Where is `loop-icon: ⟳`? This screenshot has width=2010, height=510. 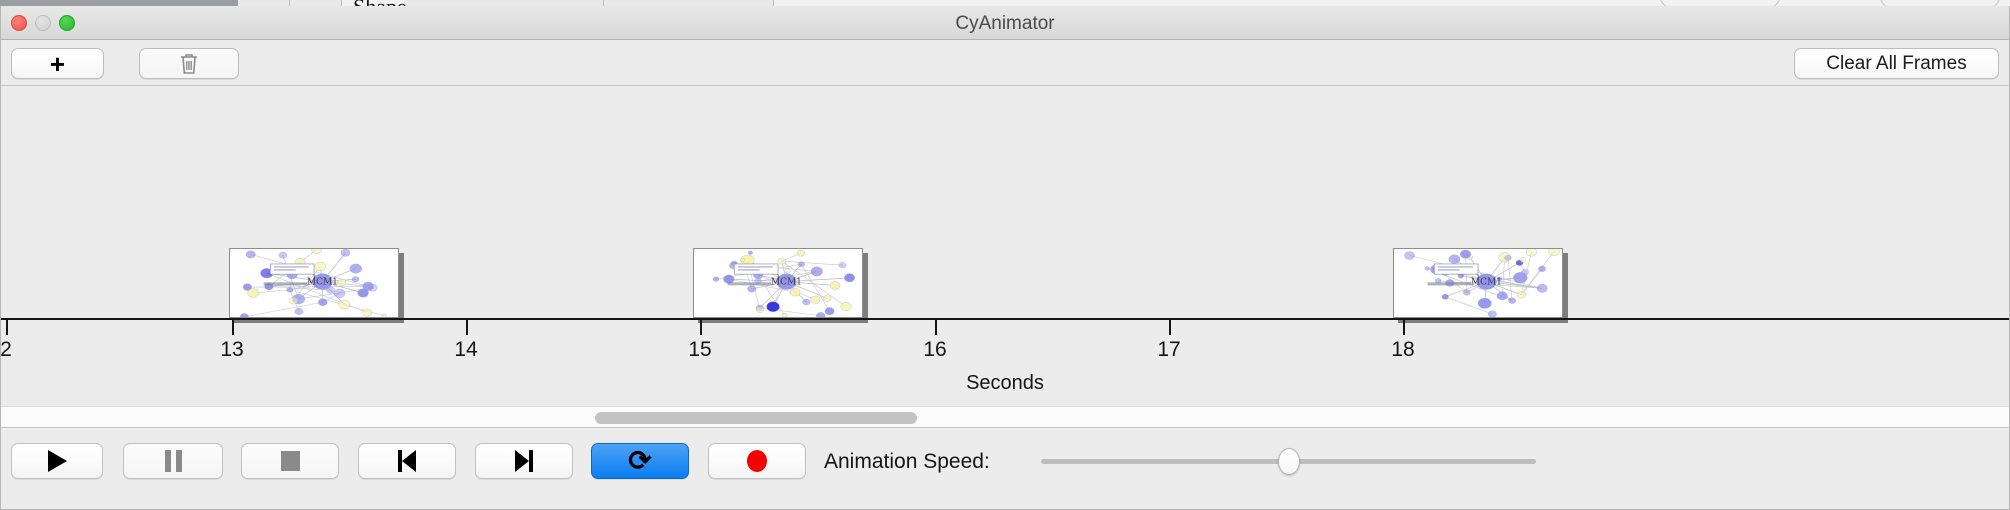 loop-icon: ⟳ is located at coordinates (640, 460).